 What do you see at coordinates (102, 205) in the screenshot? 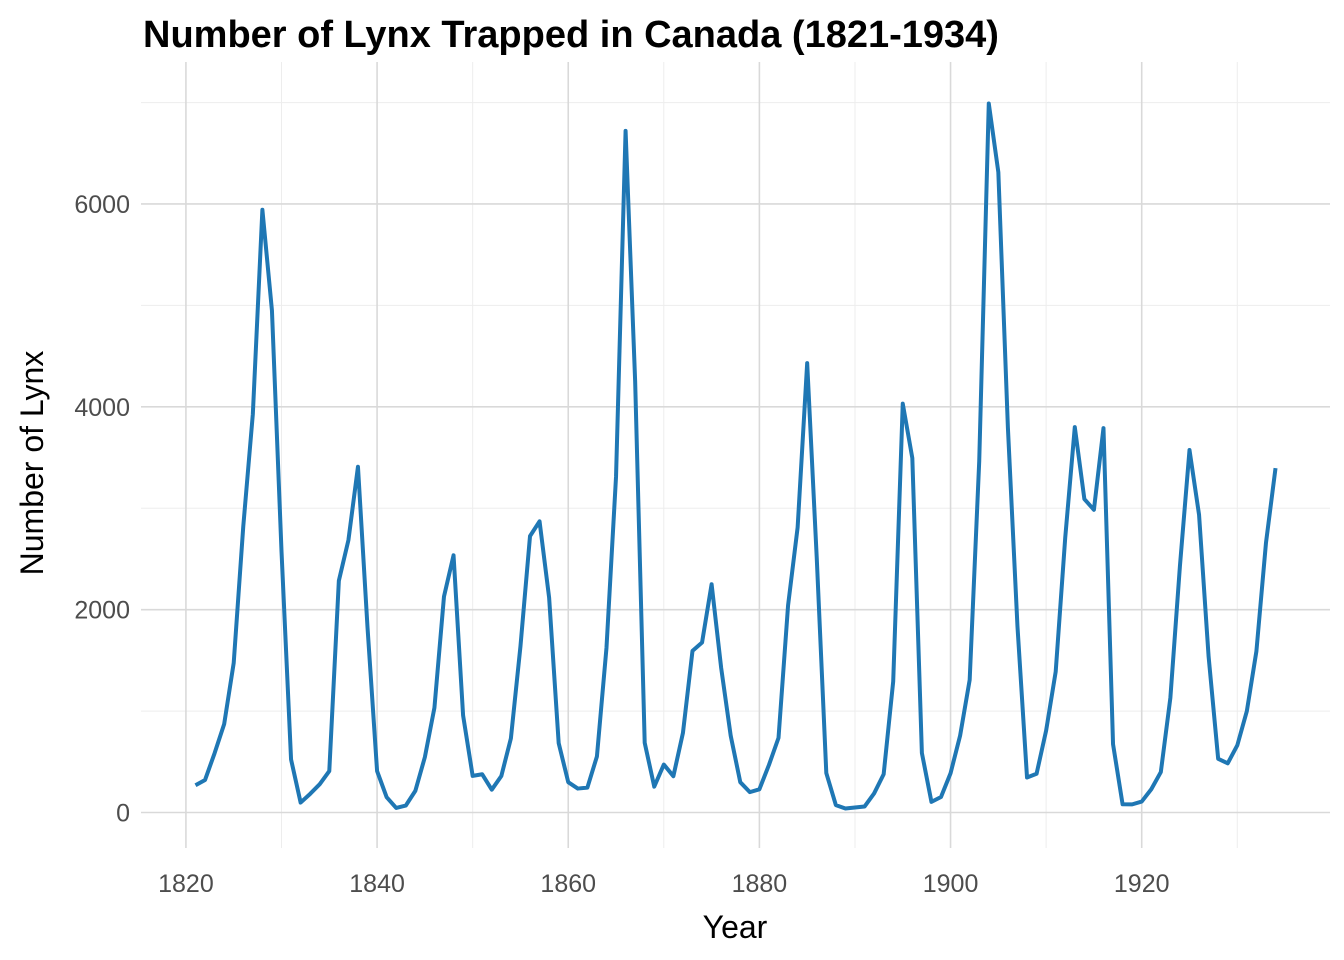
I see `y-tick-label: 6000` at bounding box center [102, 205].